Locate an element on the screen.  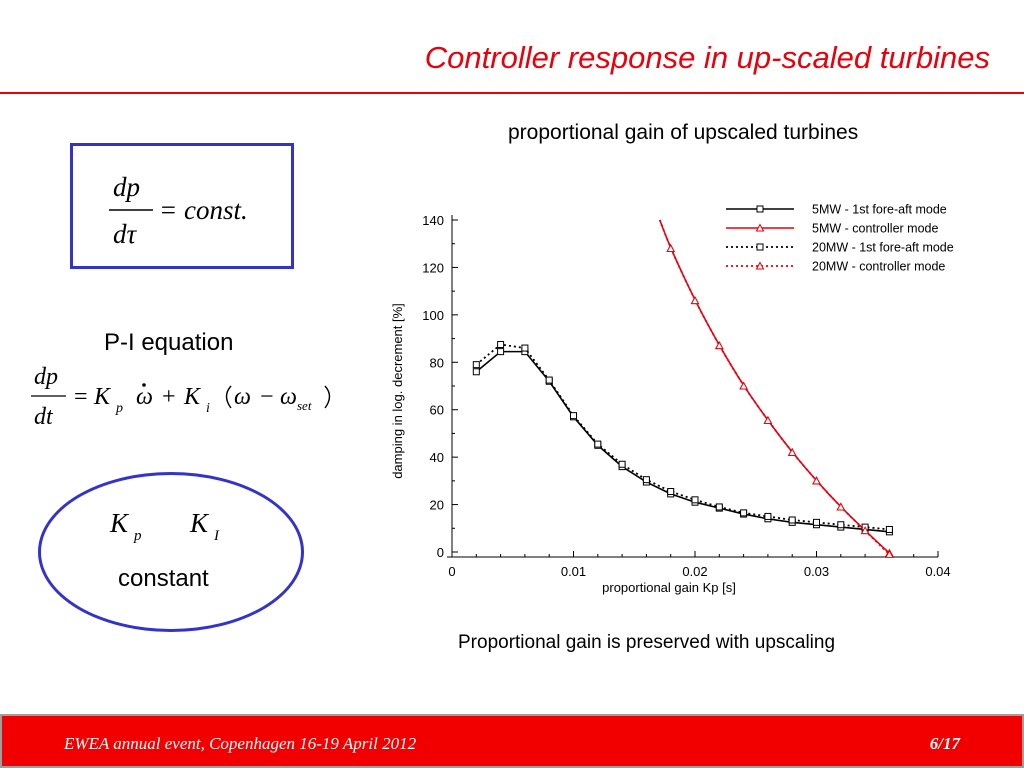
gain-symbols: K p K I is located at coordinates (164, 526).